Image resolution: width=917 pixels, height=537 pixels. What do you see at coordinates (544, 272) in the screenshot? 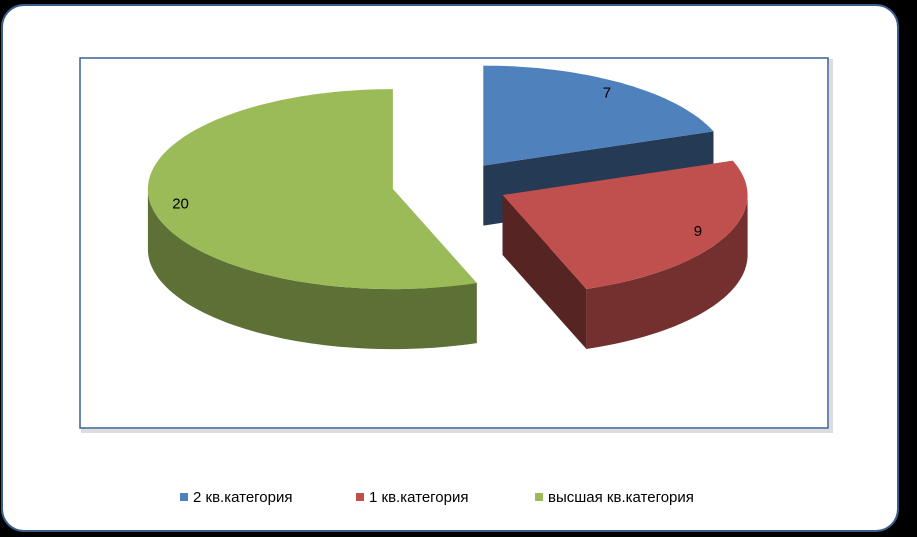
I see `slice-side` at bounding box center [544, 272].